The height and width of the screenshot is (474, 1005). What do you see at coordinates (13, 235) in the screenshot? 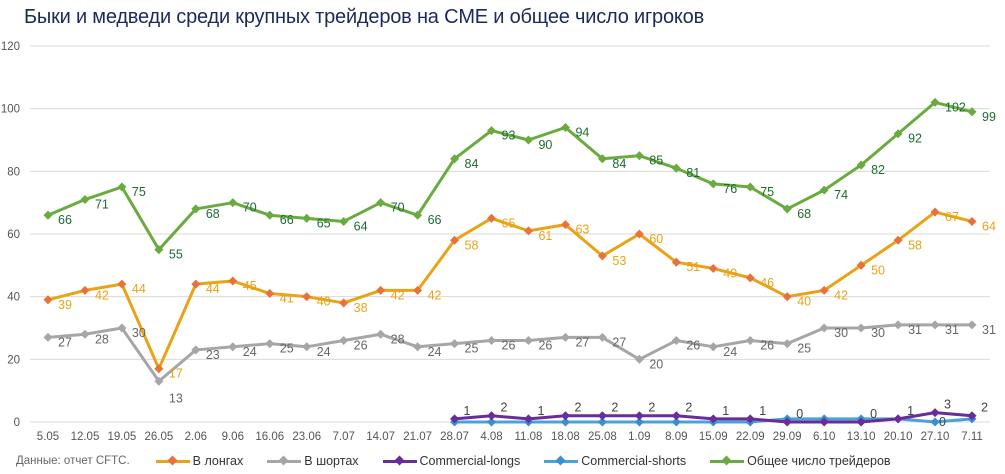
I see `y-tick-label: 60` at bounding box center [13, 235].